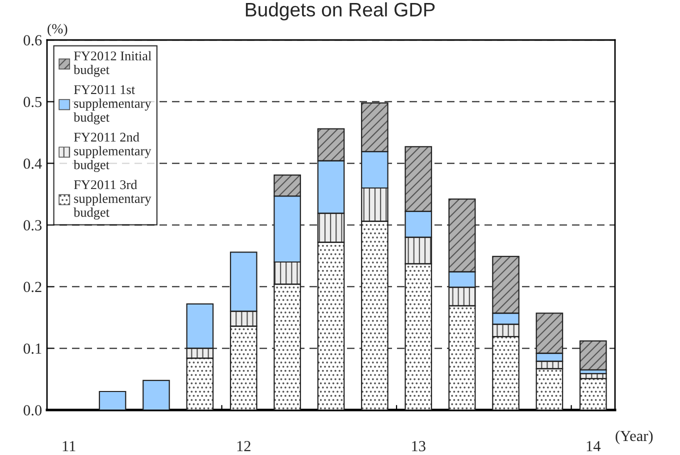  I want to click on x-tick-label: 14, so click(593, 446).